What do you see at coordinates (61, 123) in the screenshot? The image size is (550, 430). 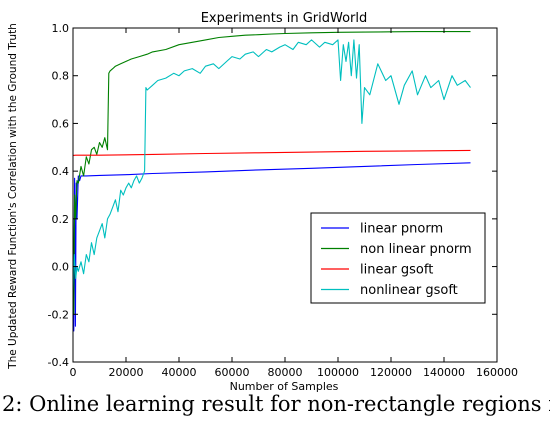 I see `y-tick-label: 0.6` at bounding box center [61, 123].